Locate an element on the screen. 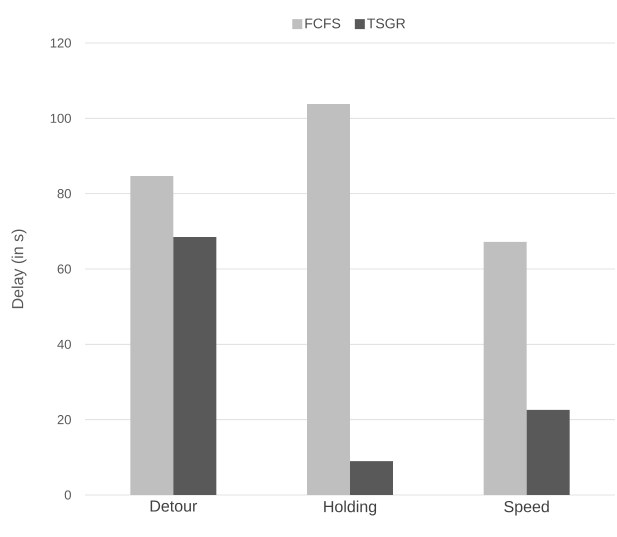  x-tick-label: Holding is located at coordinates (350, 508).